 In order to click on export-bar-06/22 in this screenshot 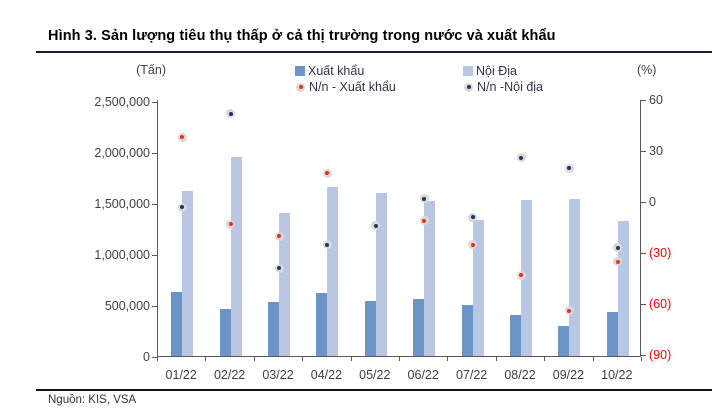, I will do `click(419, 327)`.